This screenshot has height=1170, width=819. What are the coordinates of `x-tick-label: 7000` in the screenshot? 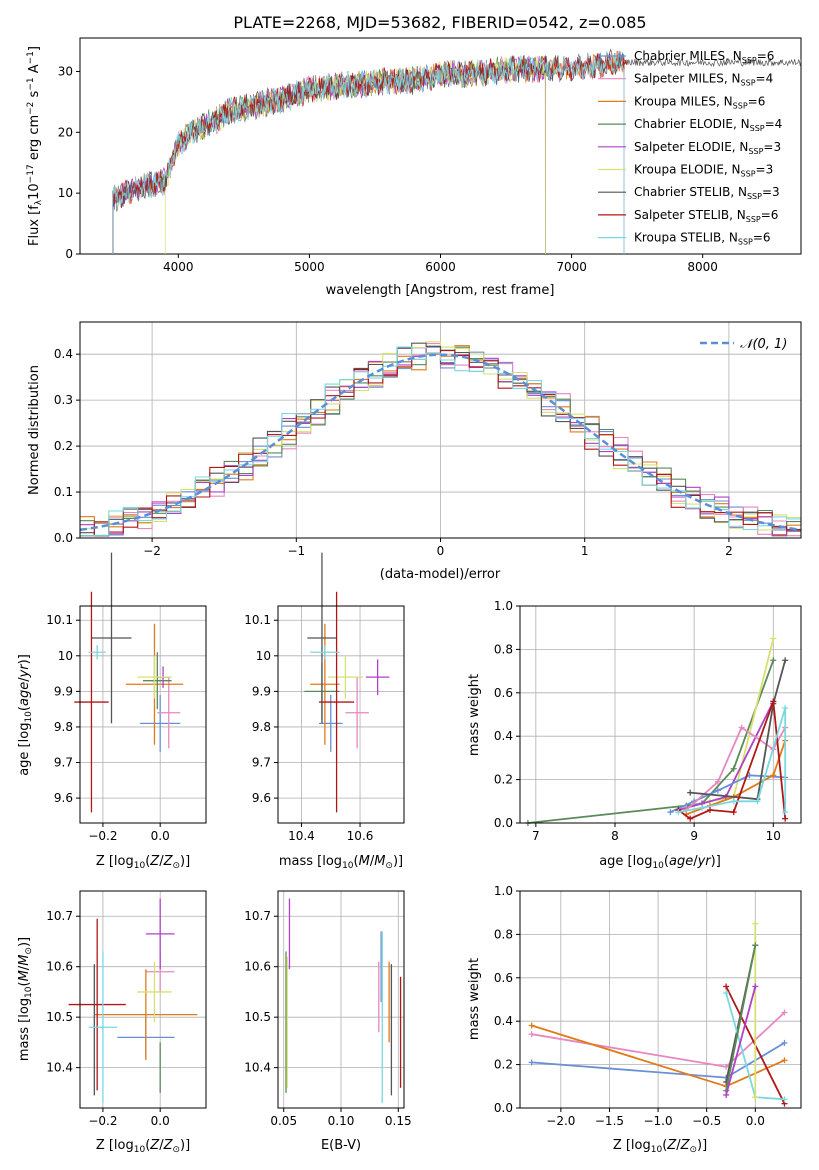 It's located at (571, 267).